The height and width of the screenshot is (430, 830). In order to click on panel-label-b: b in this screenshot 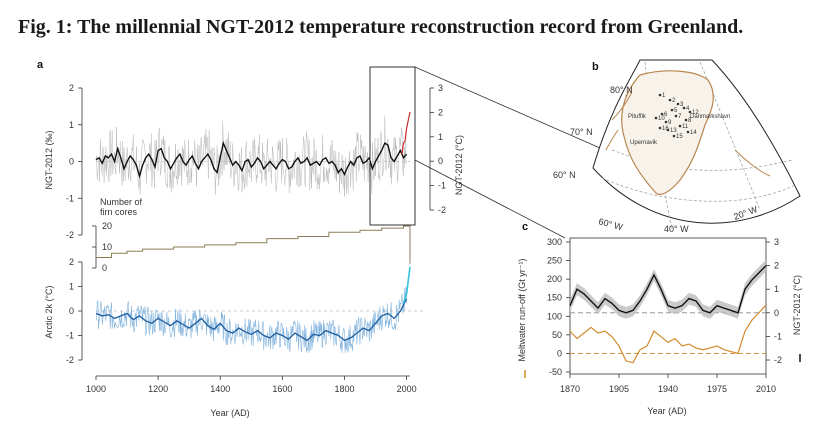, I will do `click(595, 67)`.